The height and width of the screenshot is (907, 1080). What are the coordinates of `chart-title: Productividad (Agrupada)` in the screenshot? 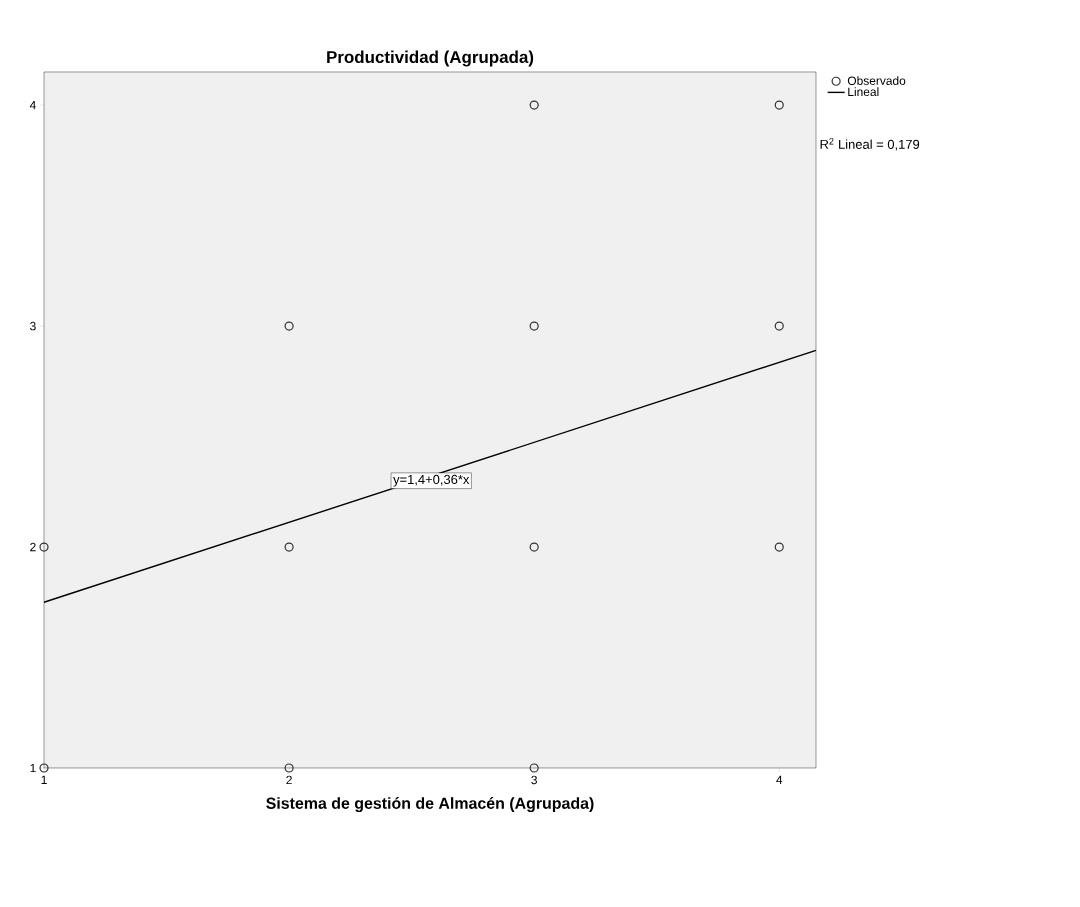 It's located at (430, 58).